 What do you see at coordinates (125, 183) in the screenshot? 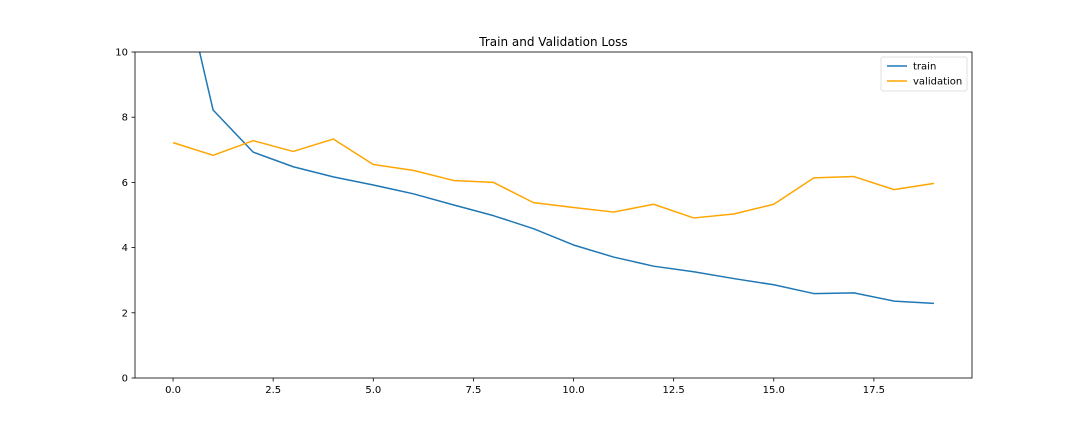
I see `y-tick-label: 6` at bounding box center [125, 183].